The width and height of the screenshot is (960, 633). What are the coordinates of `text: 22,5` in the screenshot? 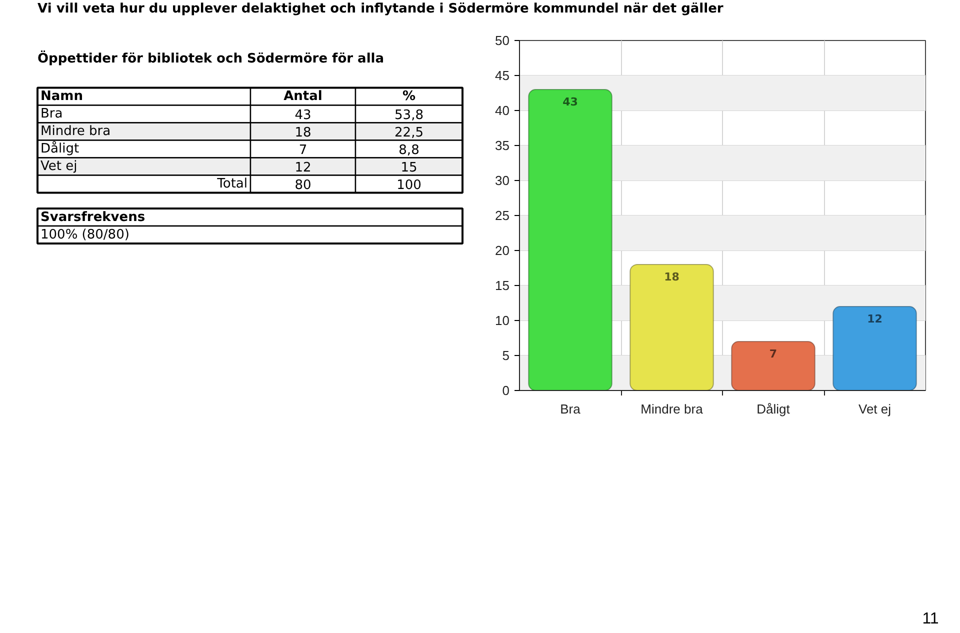 It's located at (409, 133).